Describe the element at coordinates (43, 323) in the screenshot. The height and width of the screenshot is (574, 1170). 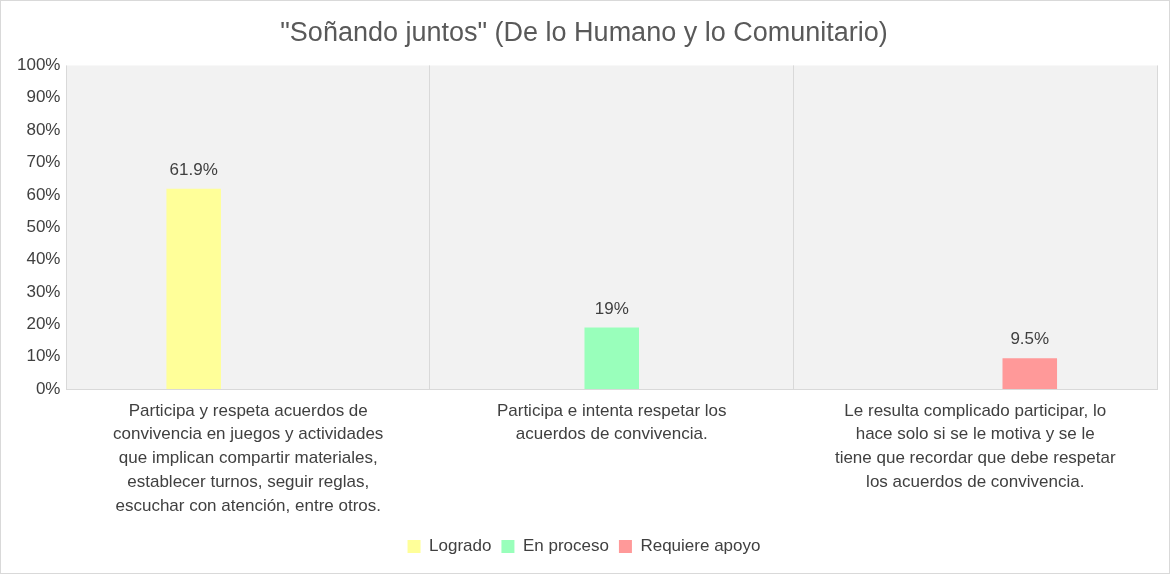
I see `y-tick-label: 20%` at that location.